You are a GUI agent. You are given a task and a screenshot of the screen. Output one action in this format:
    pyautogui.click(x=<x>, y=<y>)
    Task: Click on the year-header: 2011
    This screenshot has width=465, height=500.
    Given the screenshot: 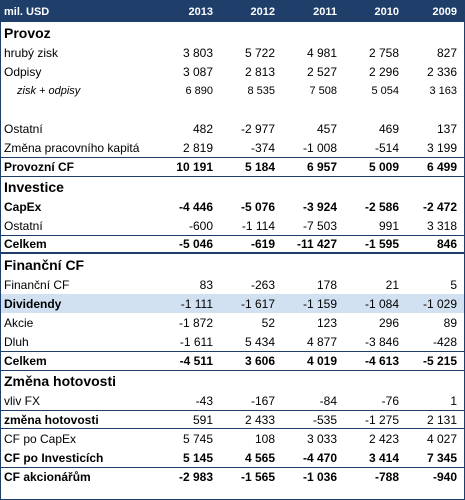 What is the action you would take?
    pyautogui.click(x=325, y=11)
    